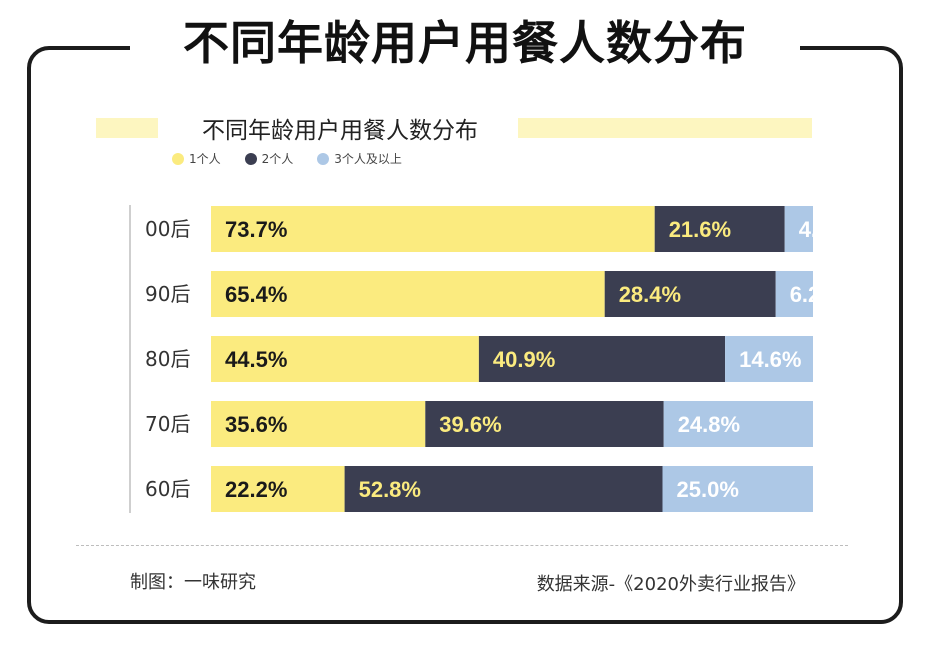 The height and width of the screenshot is (650, 931). I want to click on data-label-3: 24.8%, so click(709, 424).